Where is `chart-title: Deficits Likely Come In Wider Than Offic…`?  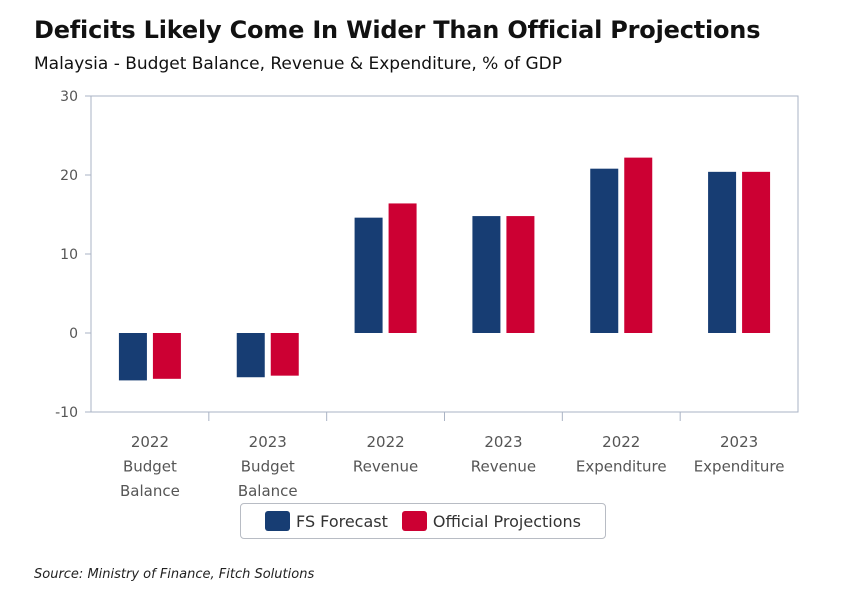 chart-title: Deficits Likely Come In Wider Than Offic… is located at coordinates (397, 30).